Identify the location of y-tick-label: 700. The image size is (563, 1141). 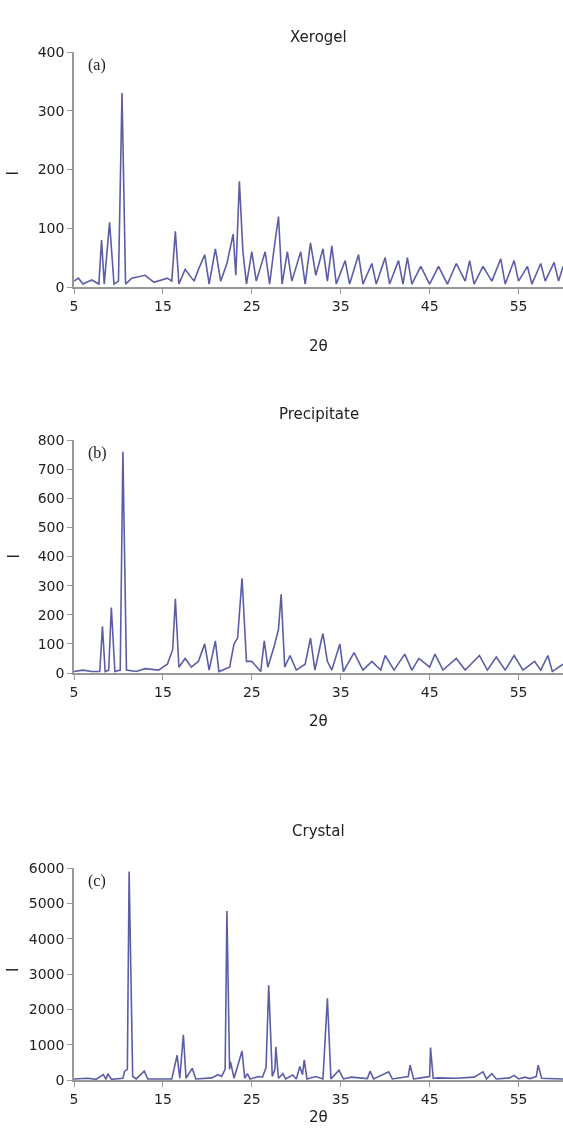
(51, 469).